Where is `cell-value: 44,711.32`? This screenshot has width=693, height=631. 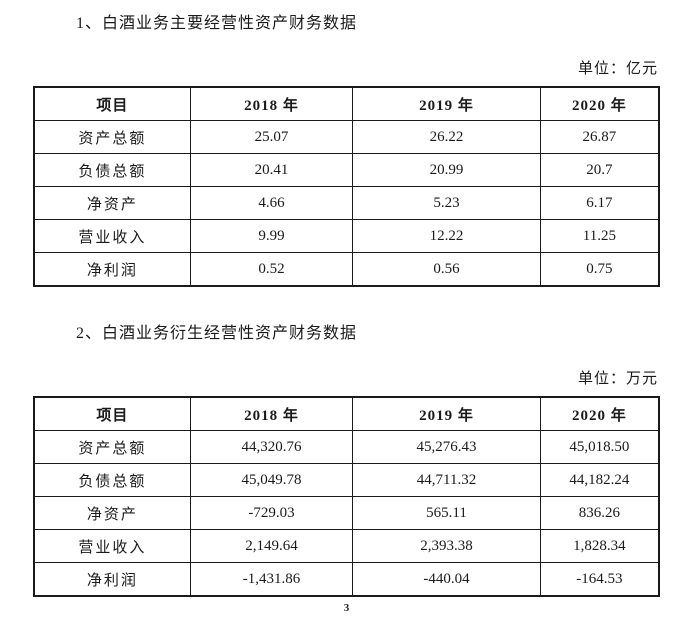
cell-value: 44,711.32 is located at coordinates (446, 480).